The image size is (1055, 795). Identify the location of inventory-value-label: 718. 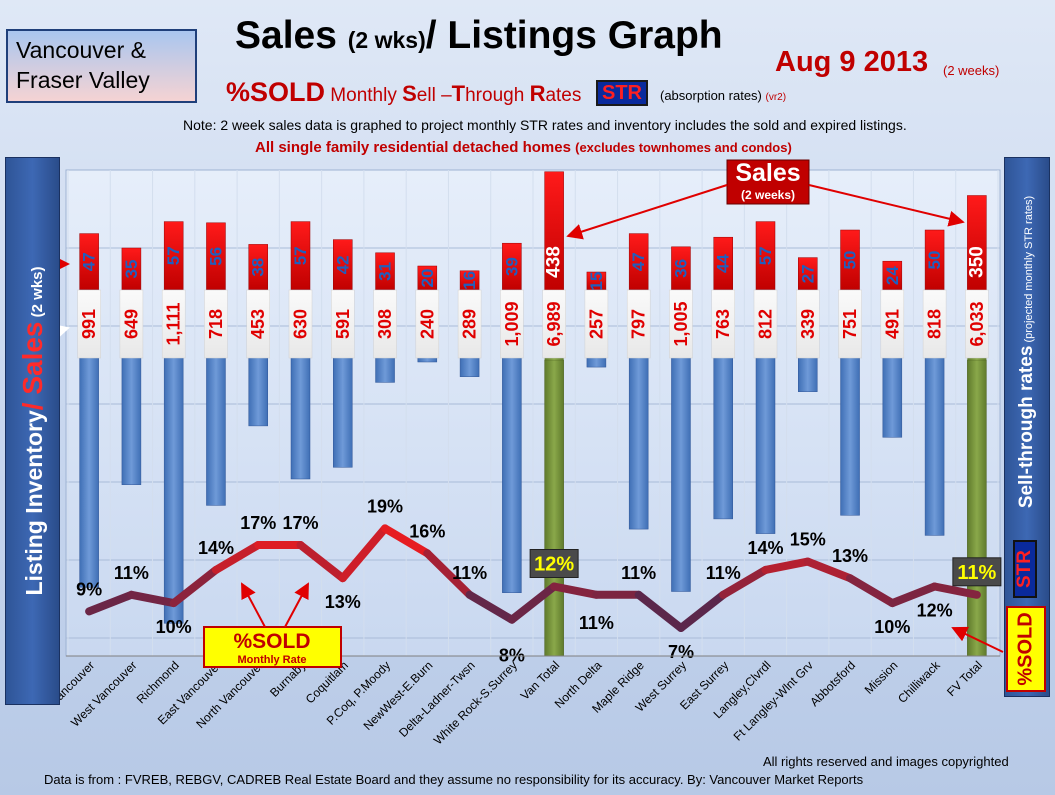
(216, 324).